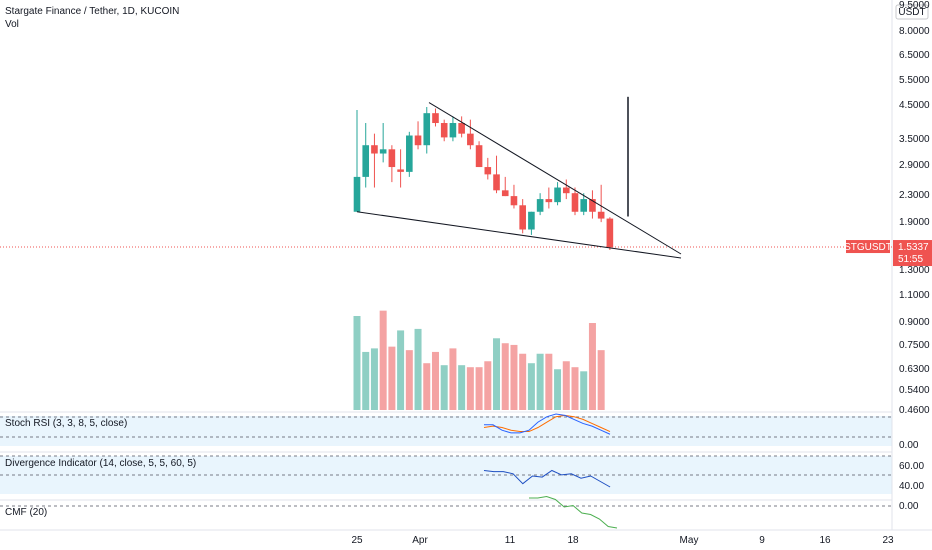  What do you see at coordinates (911, 486) in the screenshot?
I see `divergence-axis-lower: 40.00` at bounding box center [911, 486].